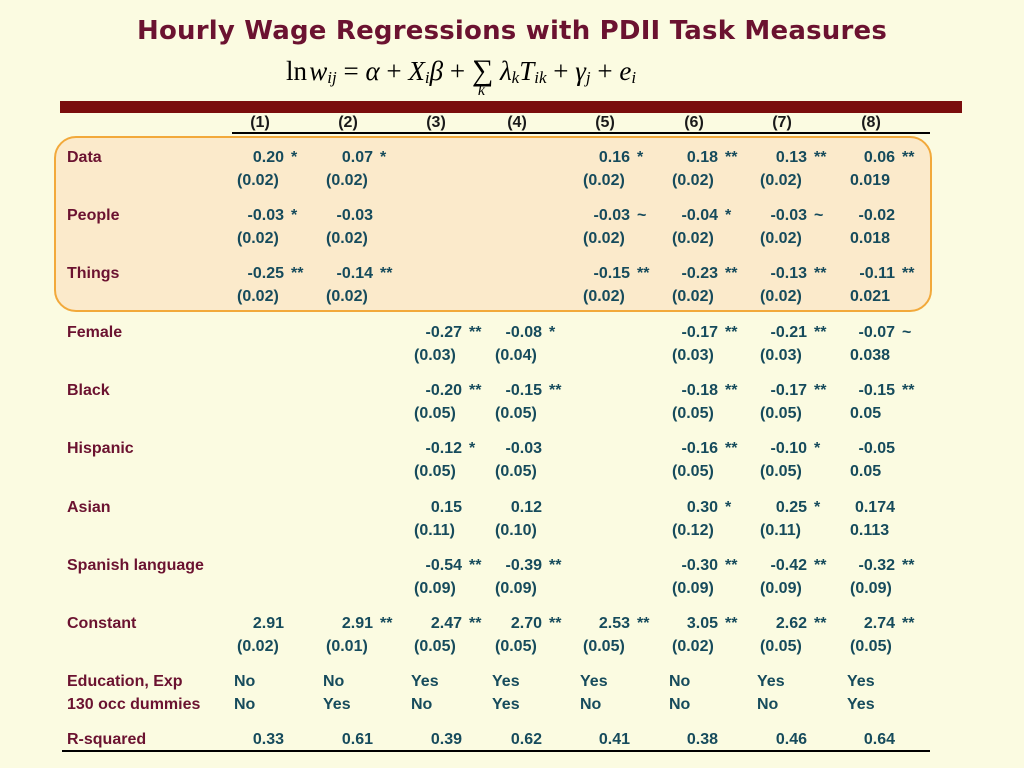  What do you see at coordinates (581, 133) in the screenshot?
I see `header-rule` at bounding box center [581, 133].